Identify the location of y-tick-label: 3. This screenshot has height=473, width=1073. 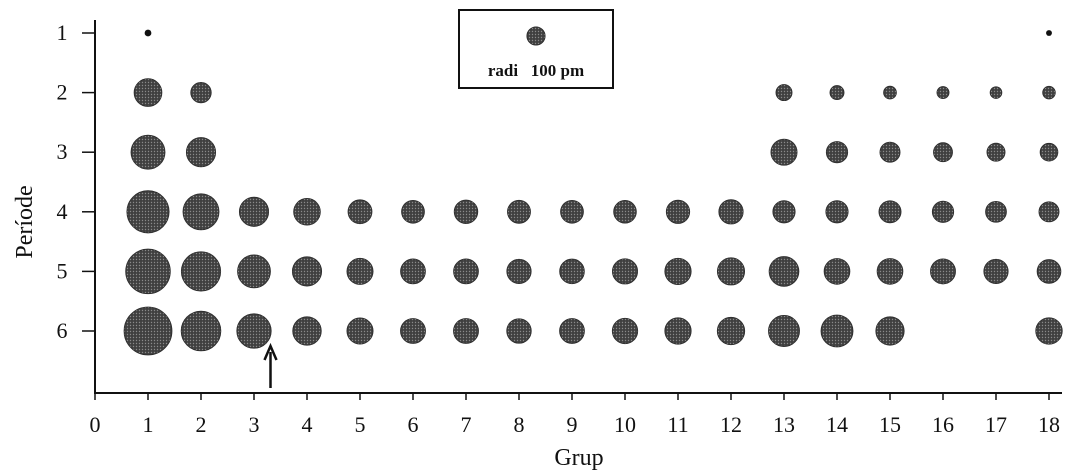
(62, 151).